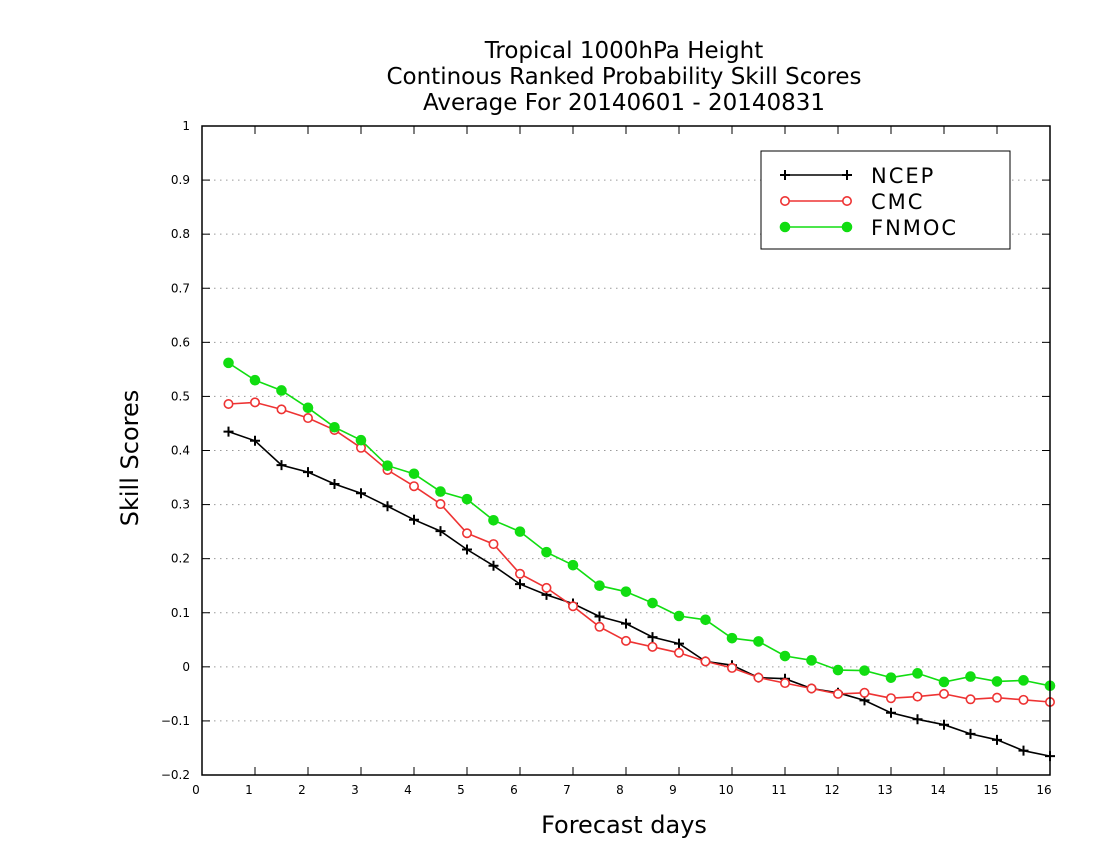  I want to click on y-tick-label: 0.3, so click(180, 505).